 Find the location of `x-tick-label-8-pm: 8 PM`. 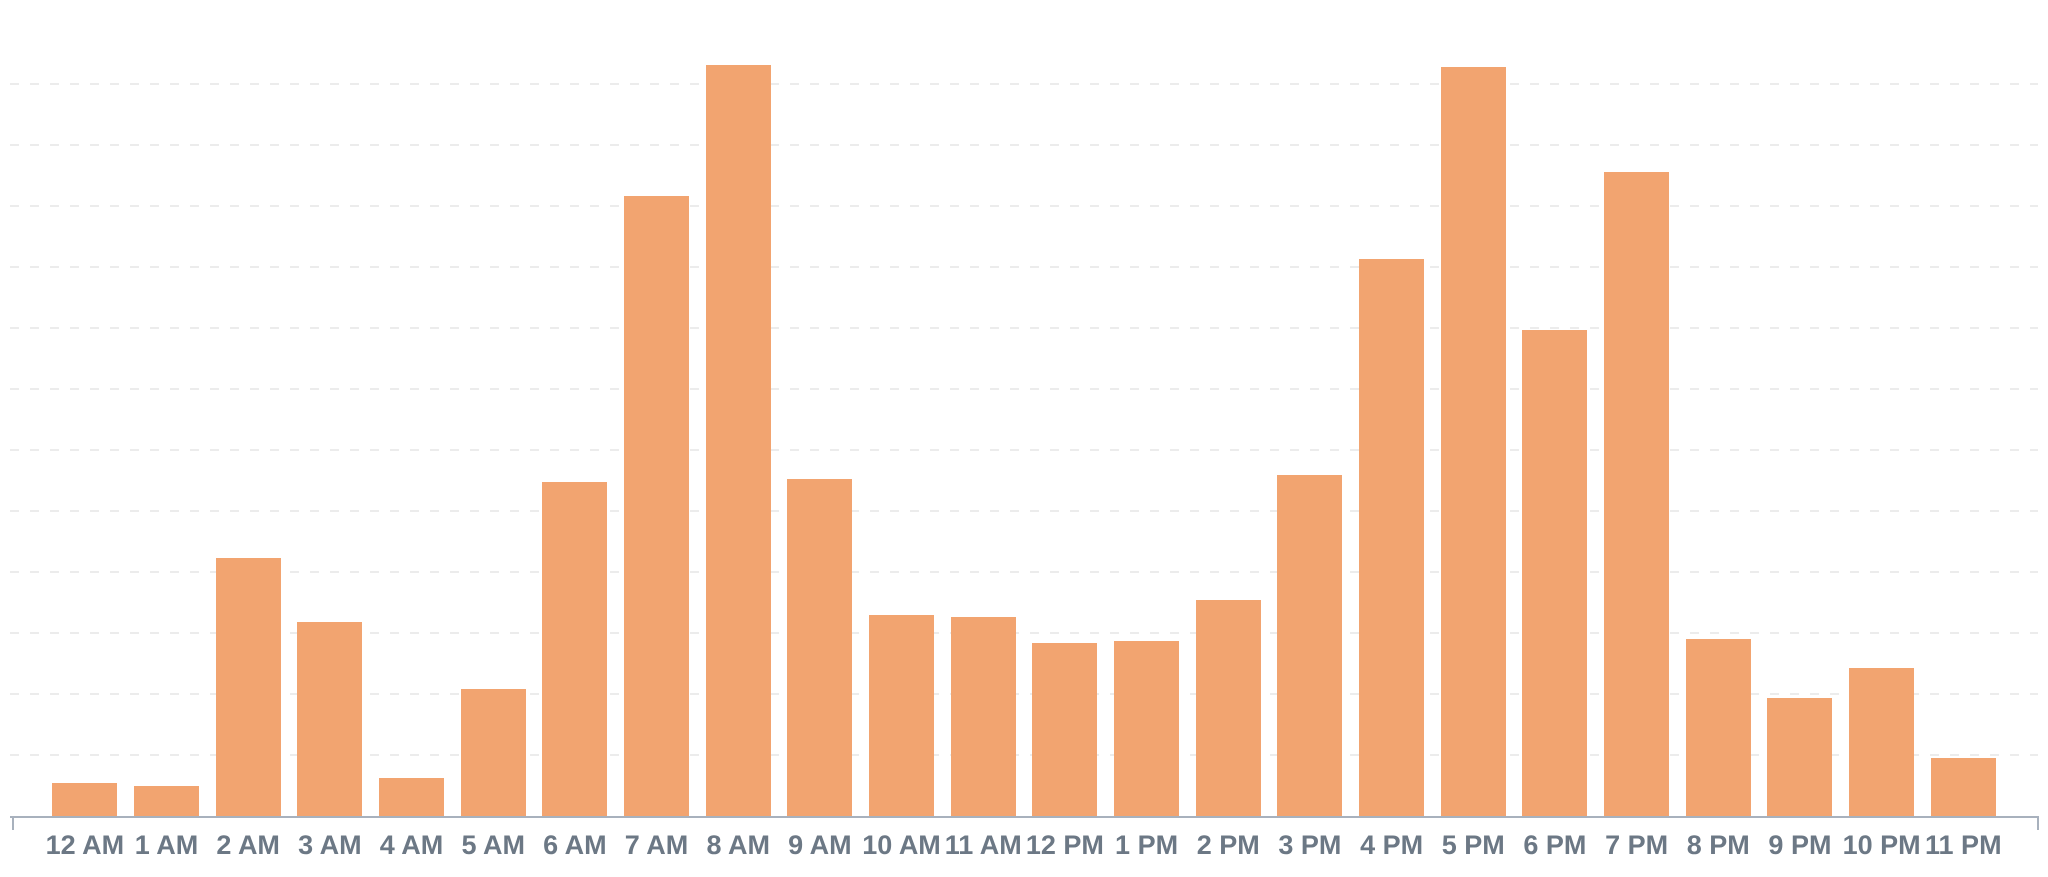

x-tick-label-8-pm: 8 PM is located at coordinates (1718, 845).